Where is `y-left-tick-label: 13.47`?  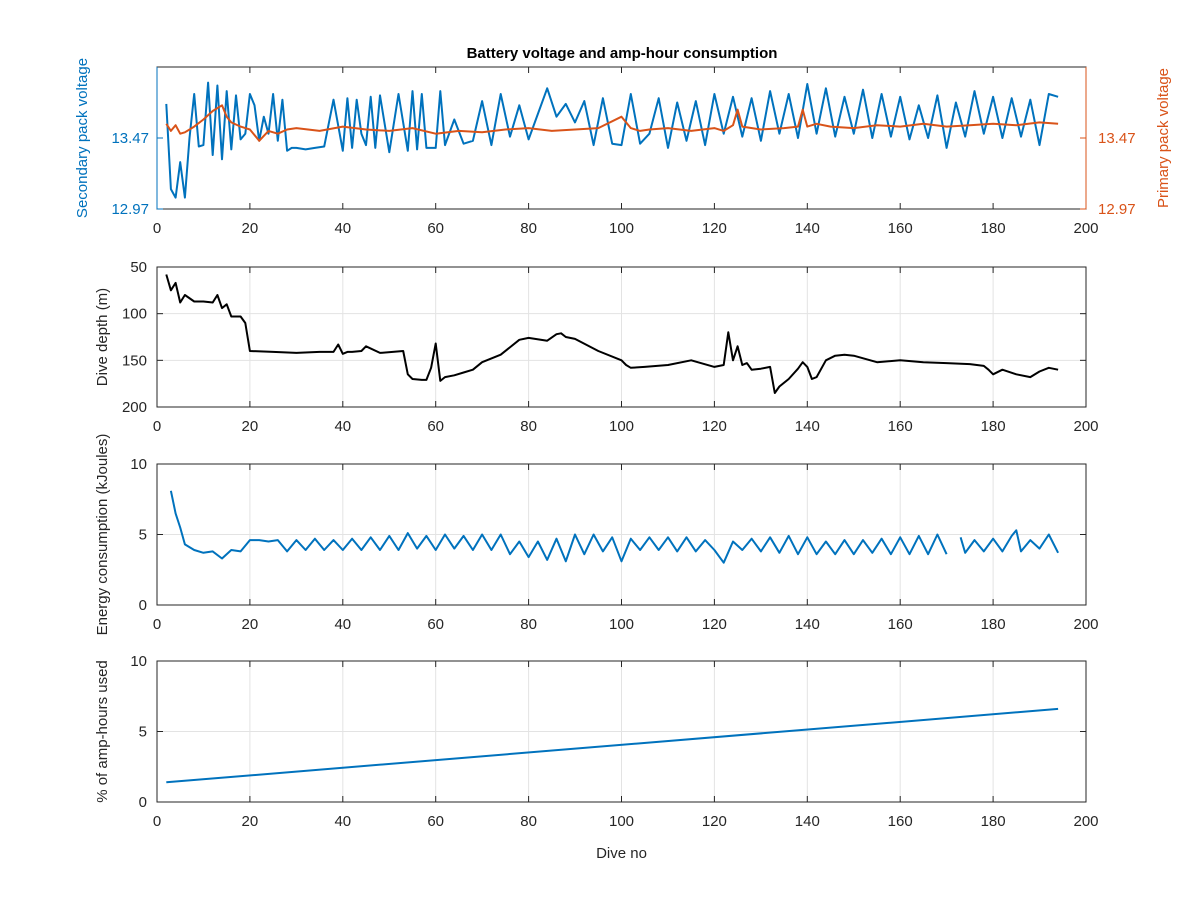
y-left-tick-label: 13.47 is located at coordinates (130, 138).